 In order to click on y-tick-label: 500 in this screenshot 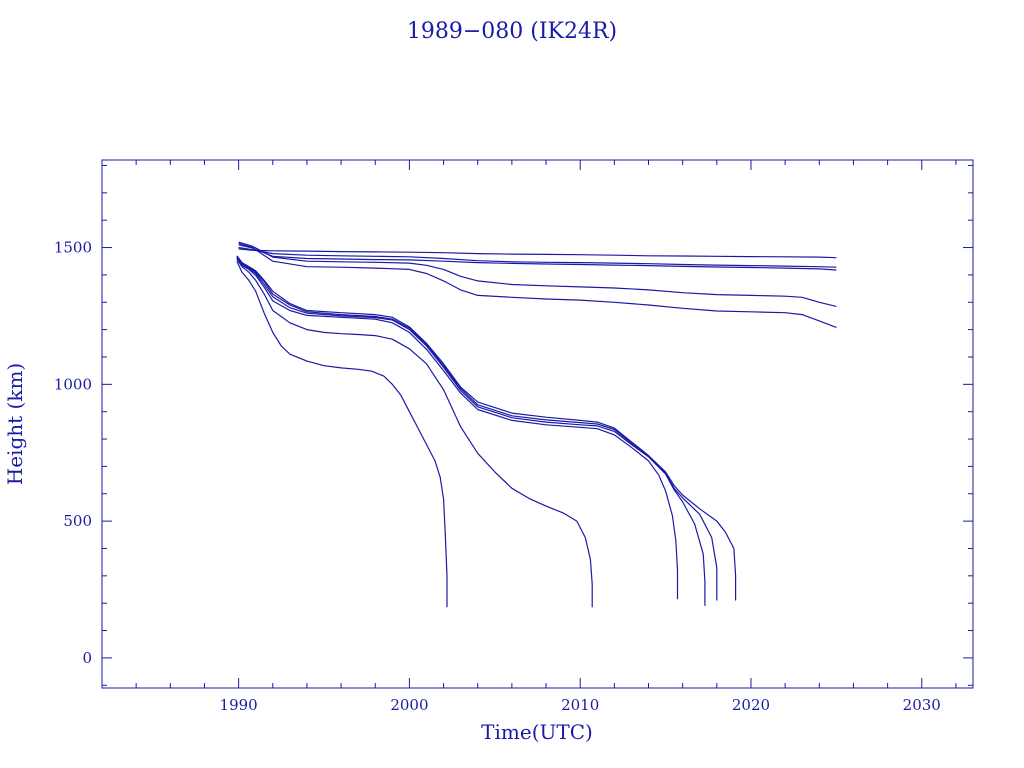, I will do `click(77, 521)`.